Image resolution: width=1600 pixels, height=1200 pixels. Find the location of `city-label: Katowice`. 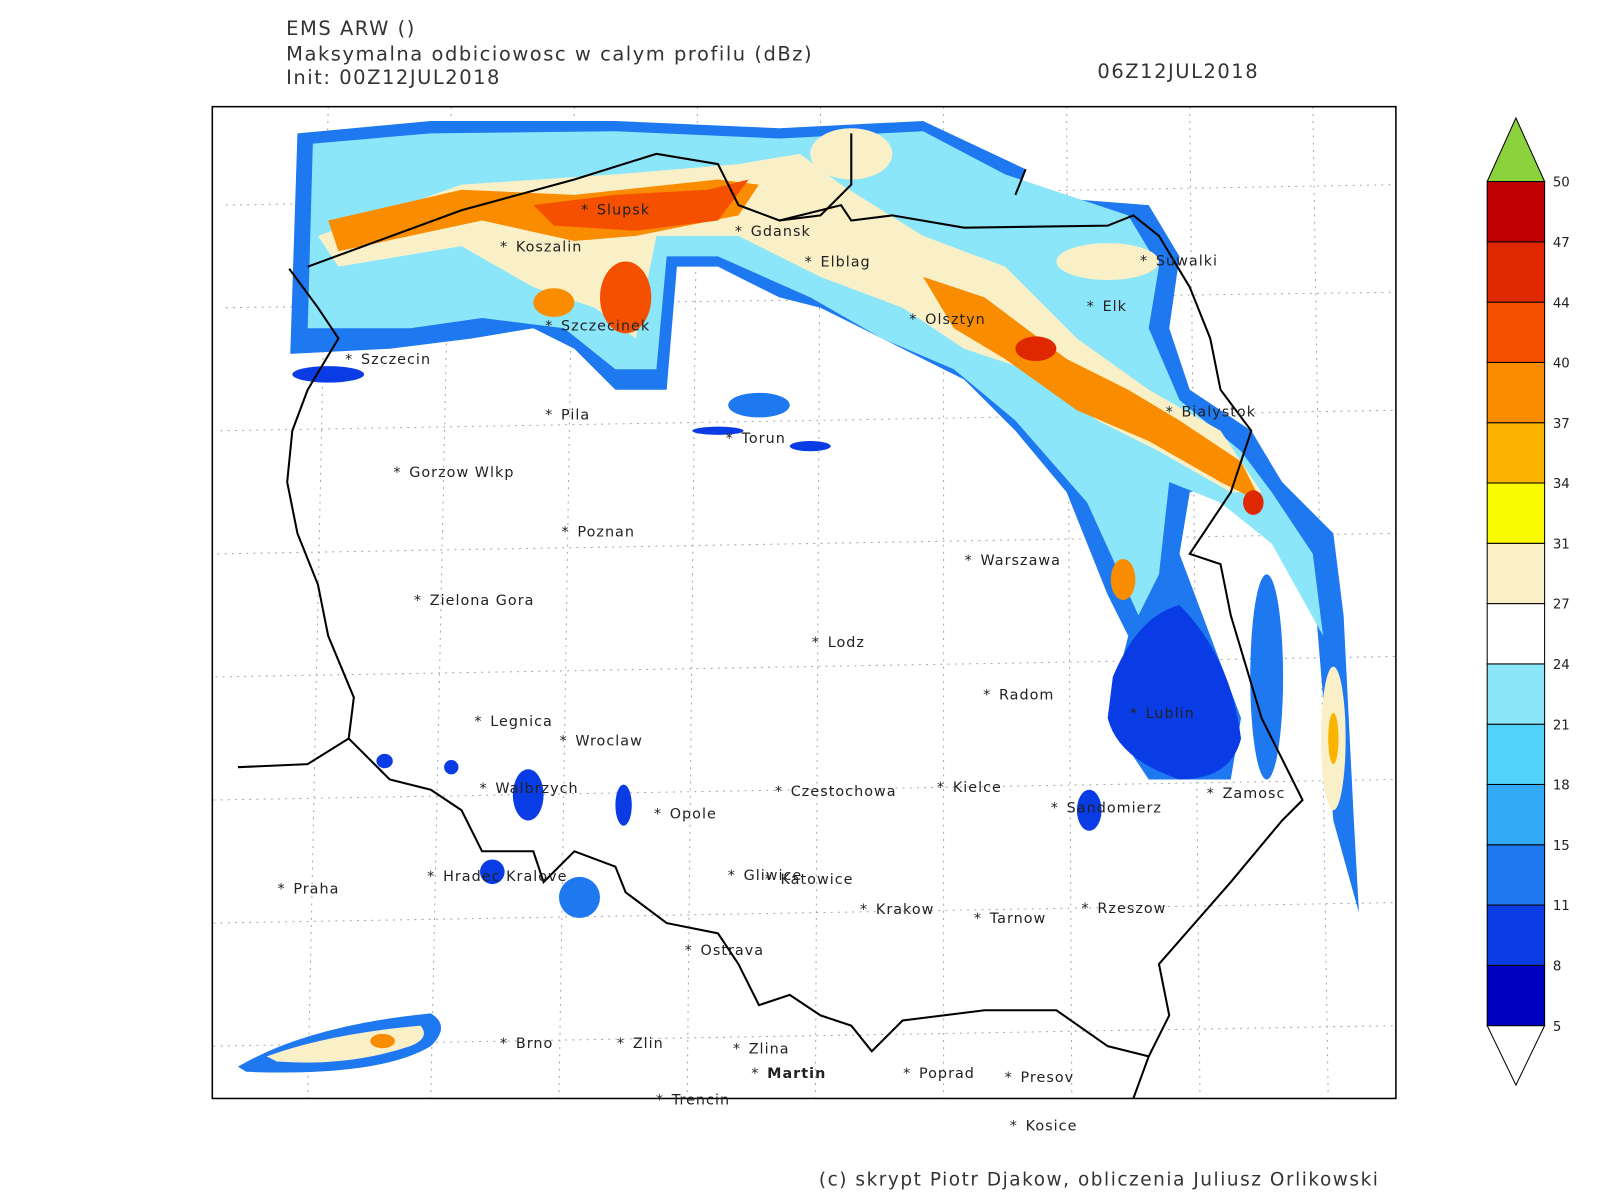

city-label: Katowice is located at coordinates (817, 880).